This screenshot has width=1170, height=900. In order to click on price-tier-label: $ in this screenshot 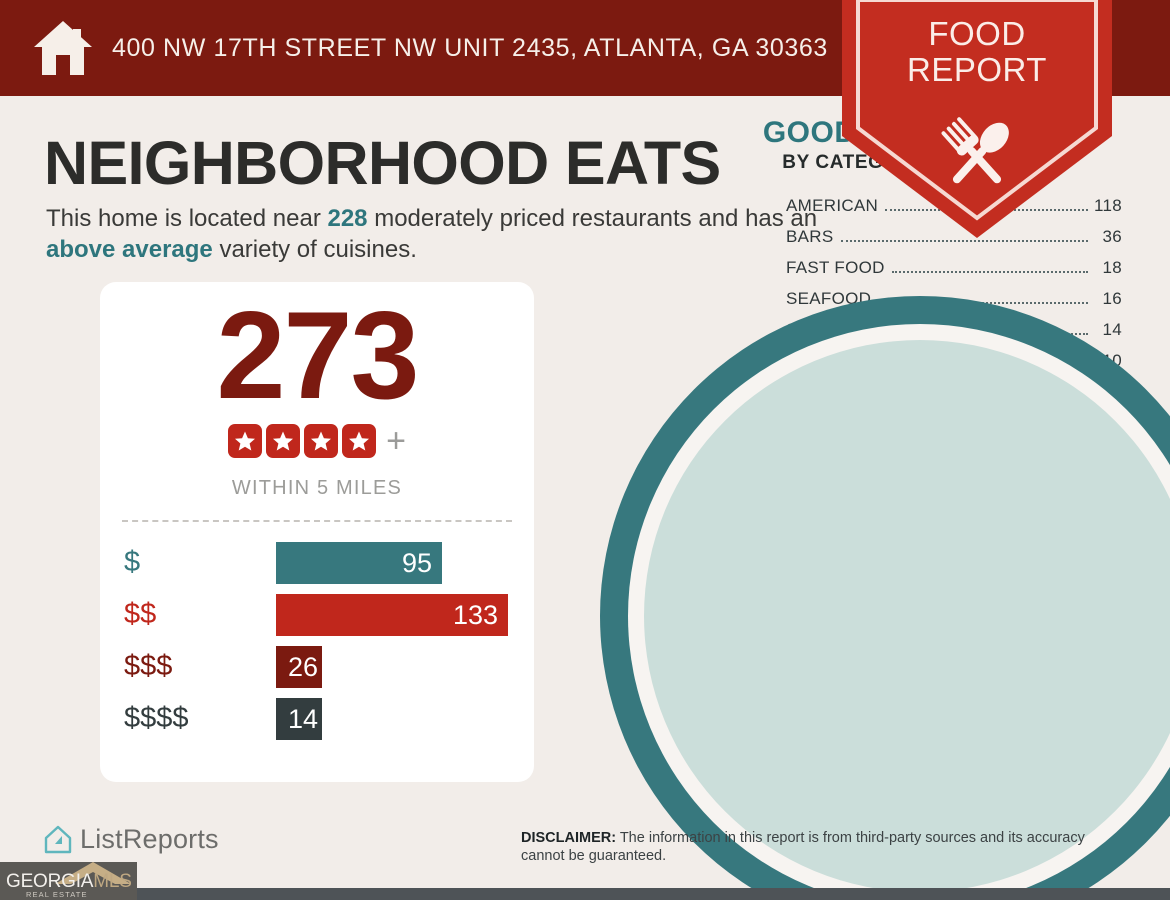, I will do `click(132, 562)`.